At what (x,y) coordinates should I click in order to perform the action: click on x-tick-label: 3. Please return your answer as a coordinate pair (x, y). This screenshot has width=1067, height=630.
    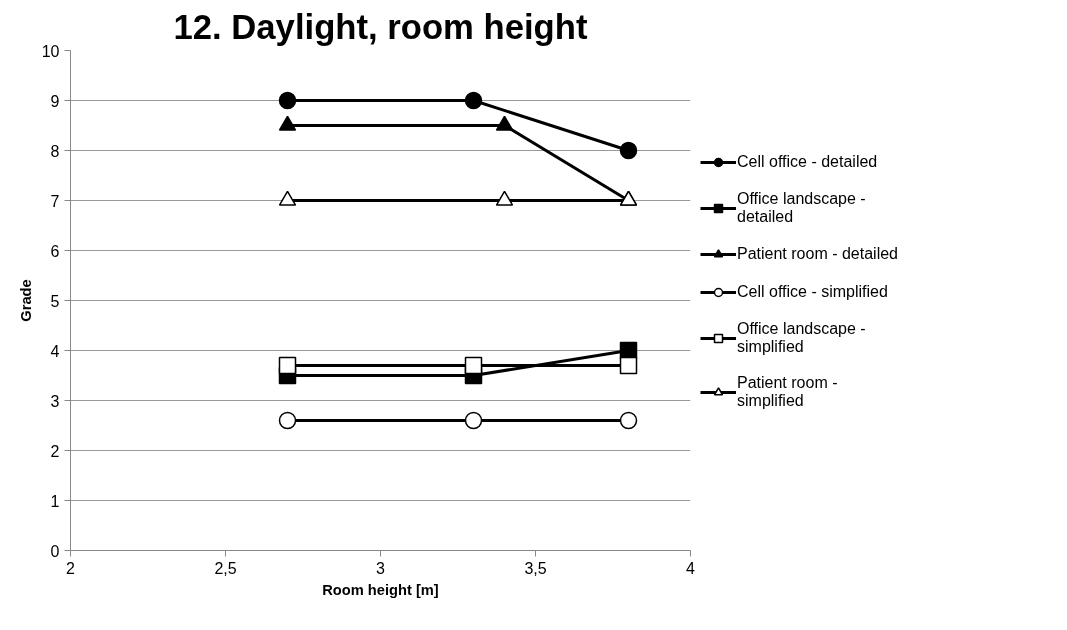
    Looking at the image, I should click on (381, 568).